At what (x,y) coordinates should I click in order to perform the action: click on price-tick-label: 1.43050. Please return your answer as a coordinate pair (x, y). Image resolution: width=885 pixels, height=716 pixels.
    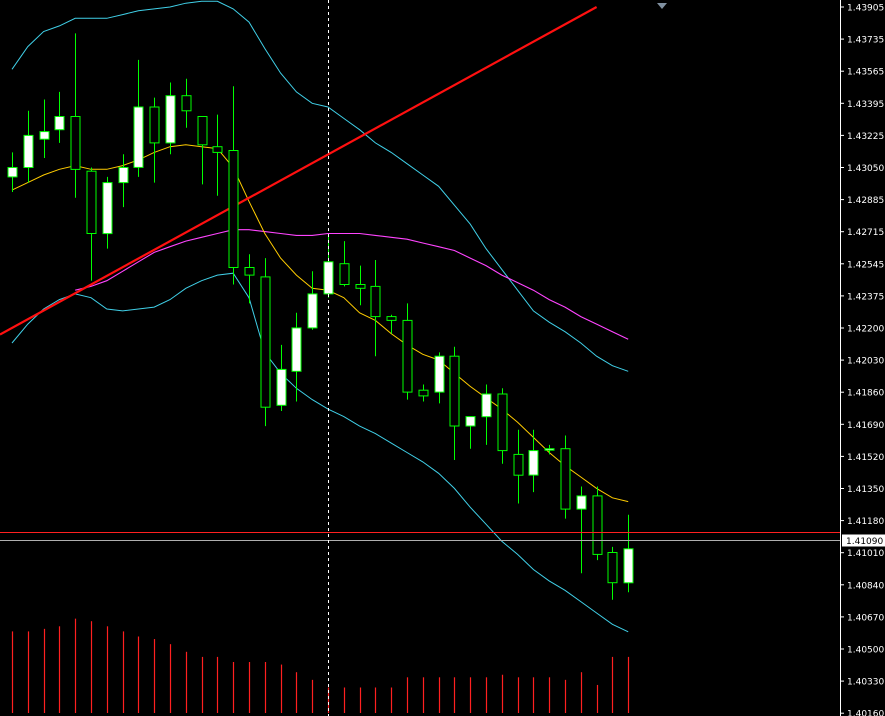
    Looking at the image, I should click on (865, 169).